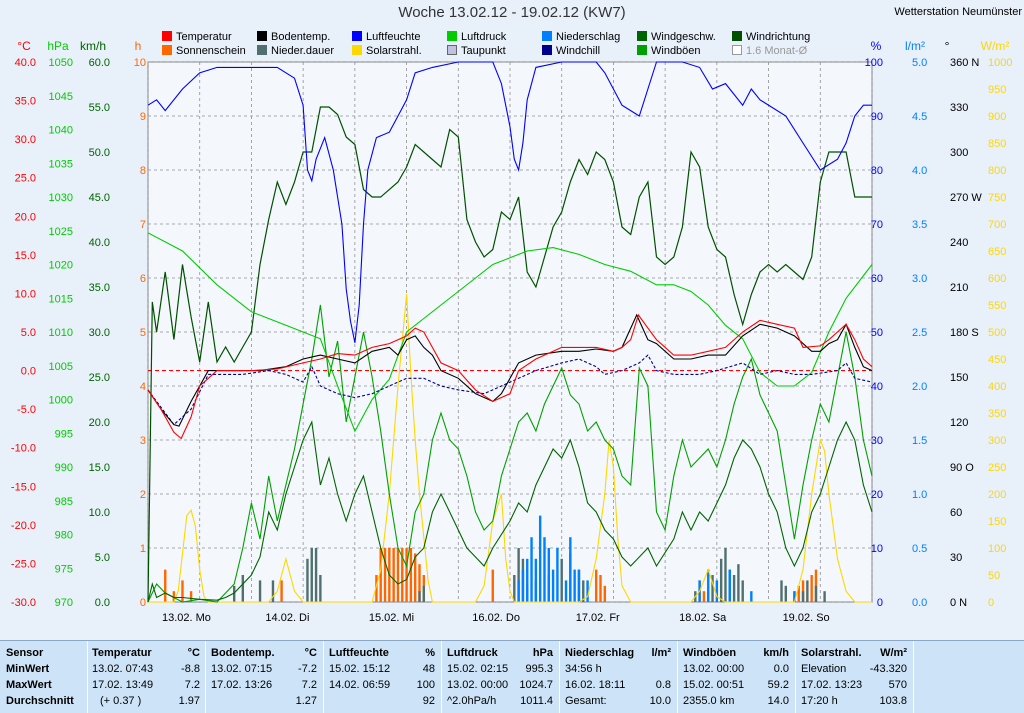 This screenshot has width=1024, height=713. Describe the element at coordinates (310, 653) in the screenshot. I see `stats-unit: °C` at that location.